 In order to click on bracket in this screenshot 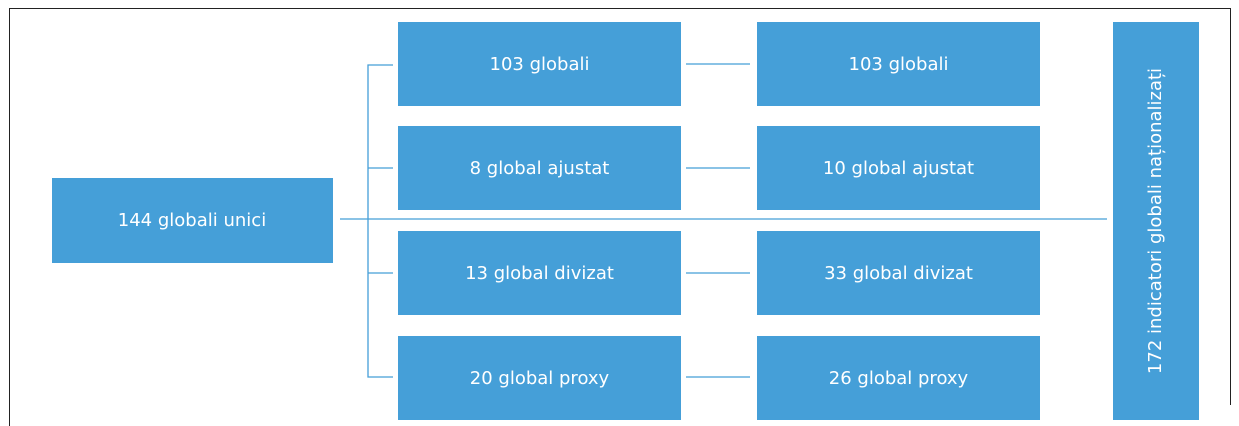, I will do `click(380, 221)`.